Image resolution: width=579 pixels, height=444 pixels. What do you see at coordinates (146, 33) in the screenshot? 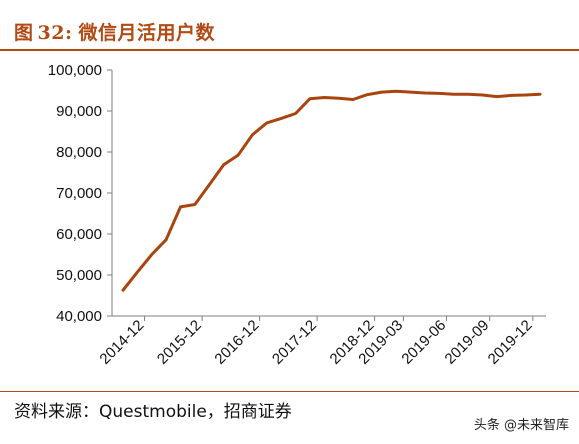
I see `chart-title: 微信月活用户数` at bounding box center [146, 33].